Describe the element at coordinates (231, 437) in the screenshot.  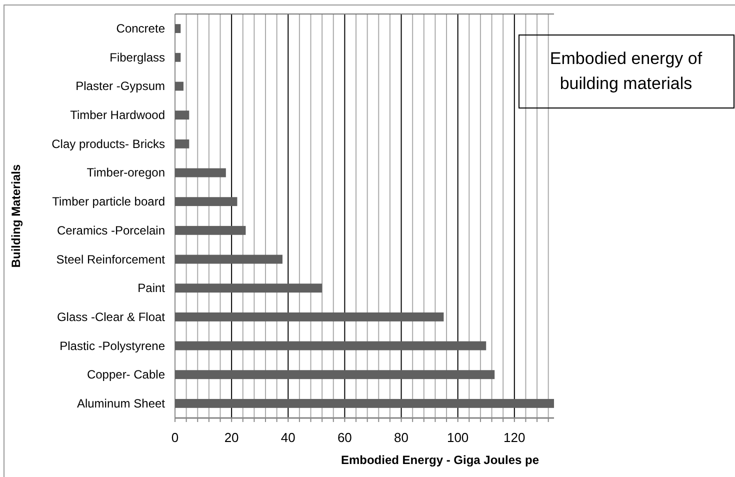
I see `x-tick-label: 20` at that location.